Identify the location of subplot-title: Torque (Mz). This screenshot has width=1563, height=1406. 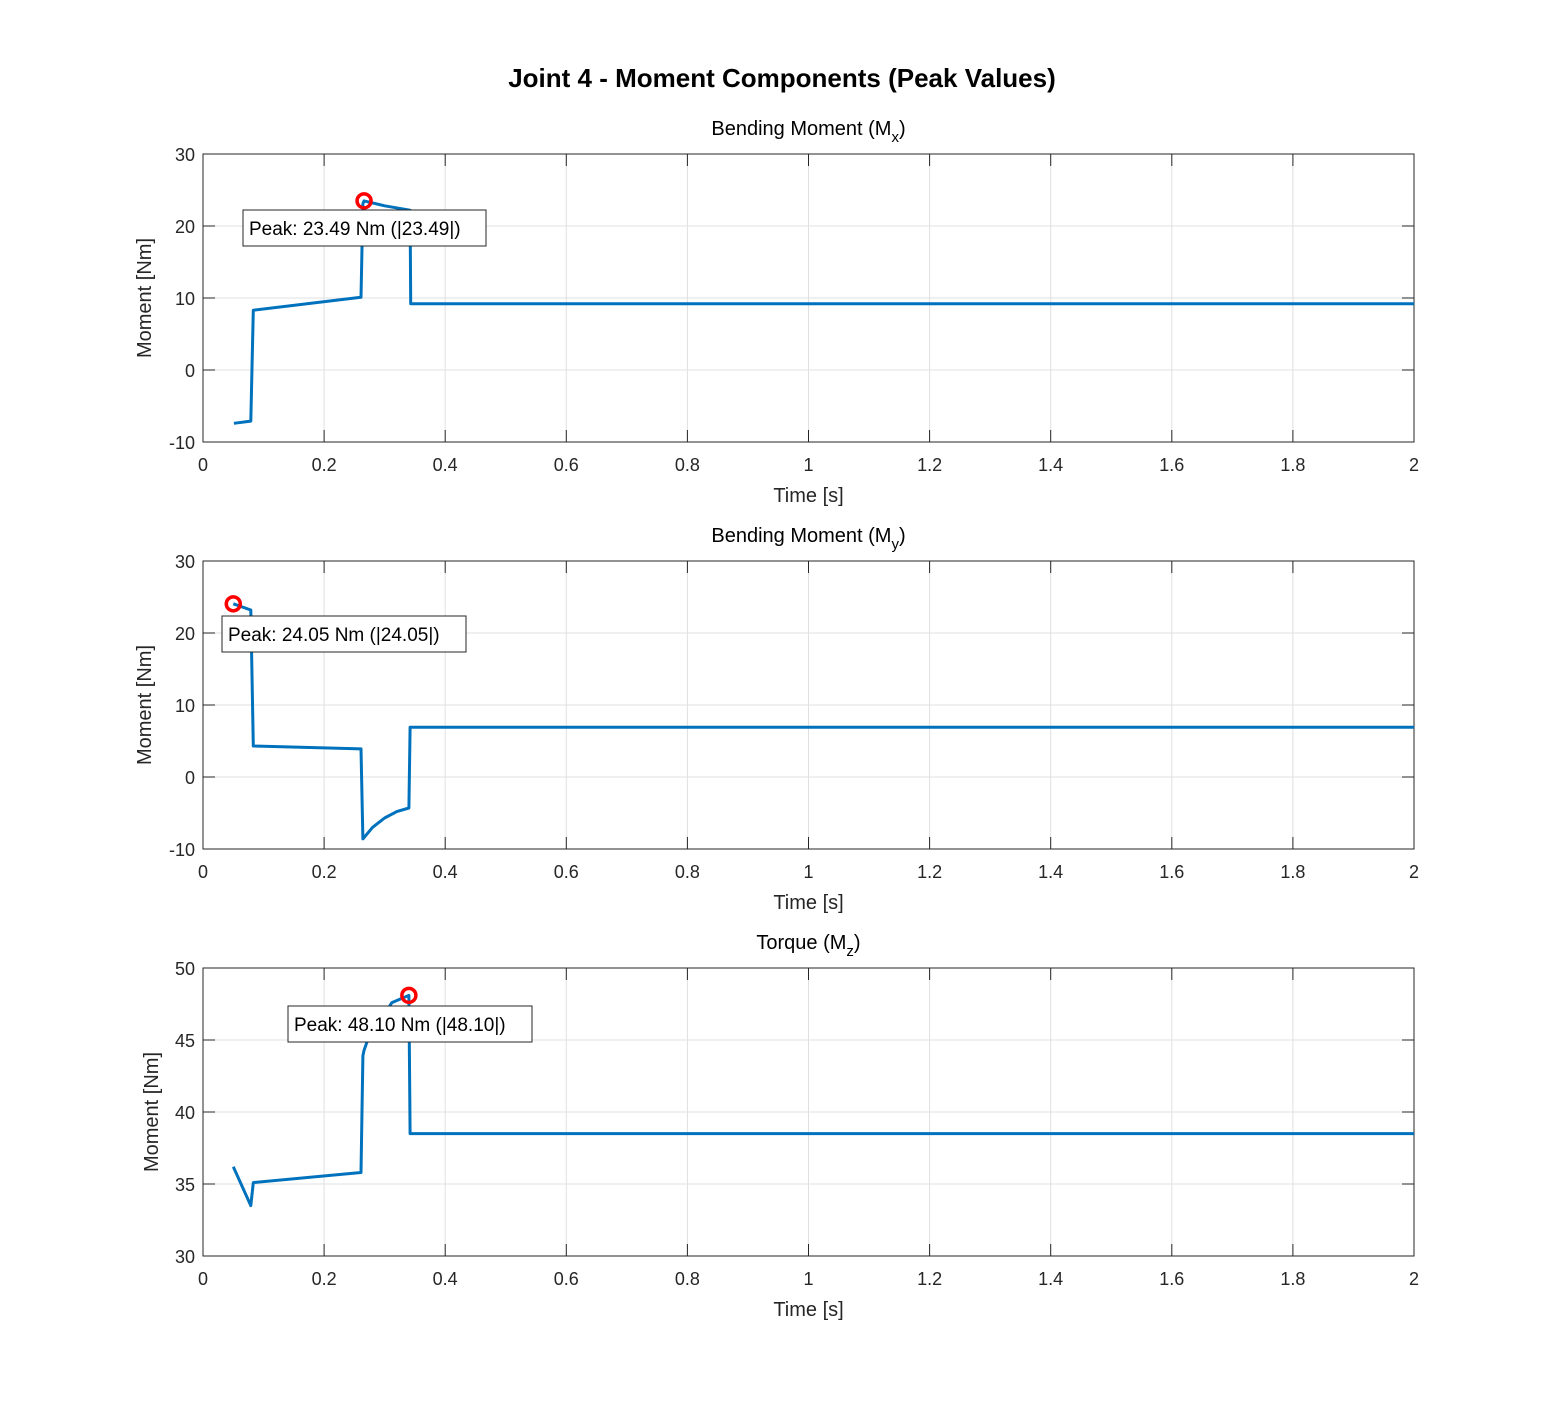
(808, 946).